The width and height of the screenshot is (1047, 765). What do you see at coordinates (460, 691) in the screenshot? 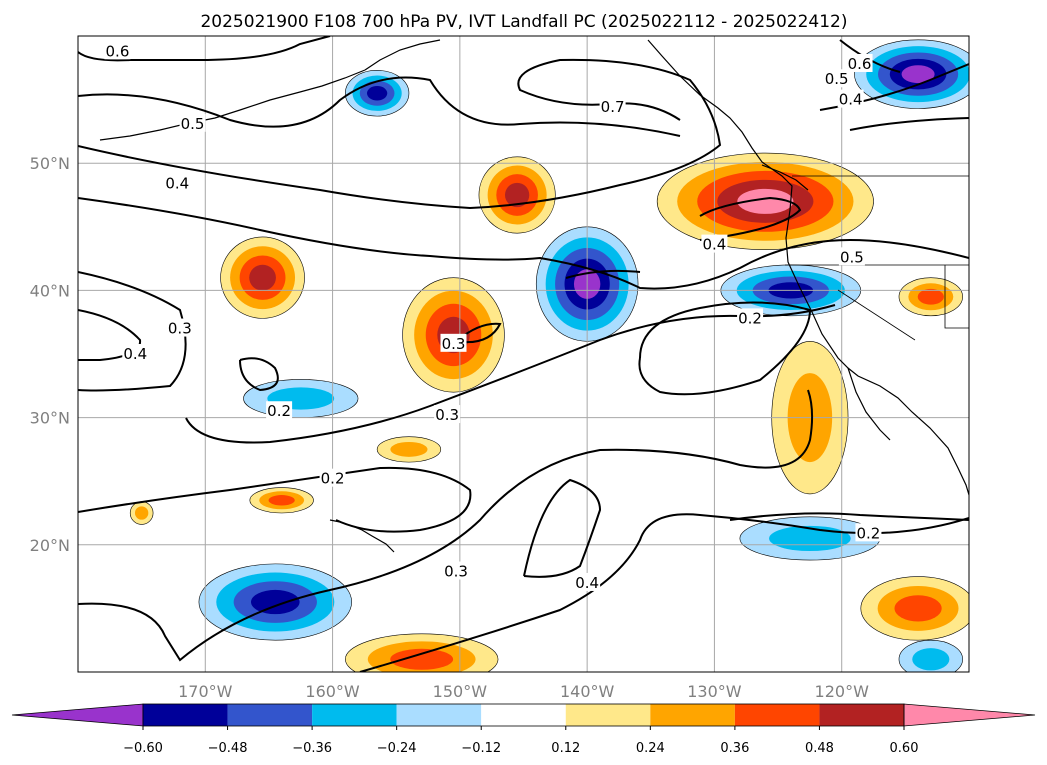
I see `x-tick-label: 150°W` at bounding box center [460, 691].